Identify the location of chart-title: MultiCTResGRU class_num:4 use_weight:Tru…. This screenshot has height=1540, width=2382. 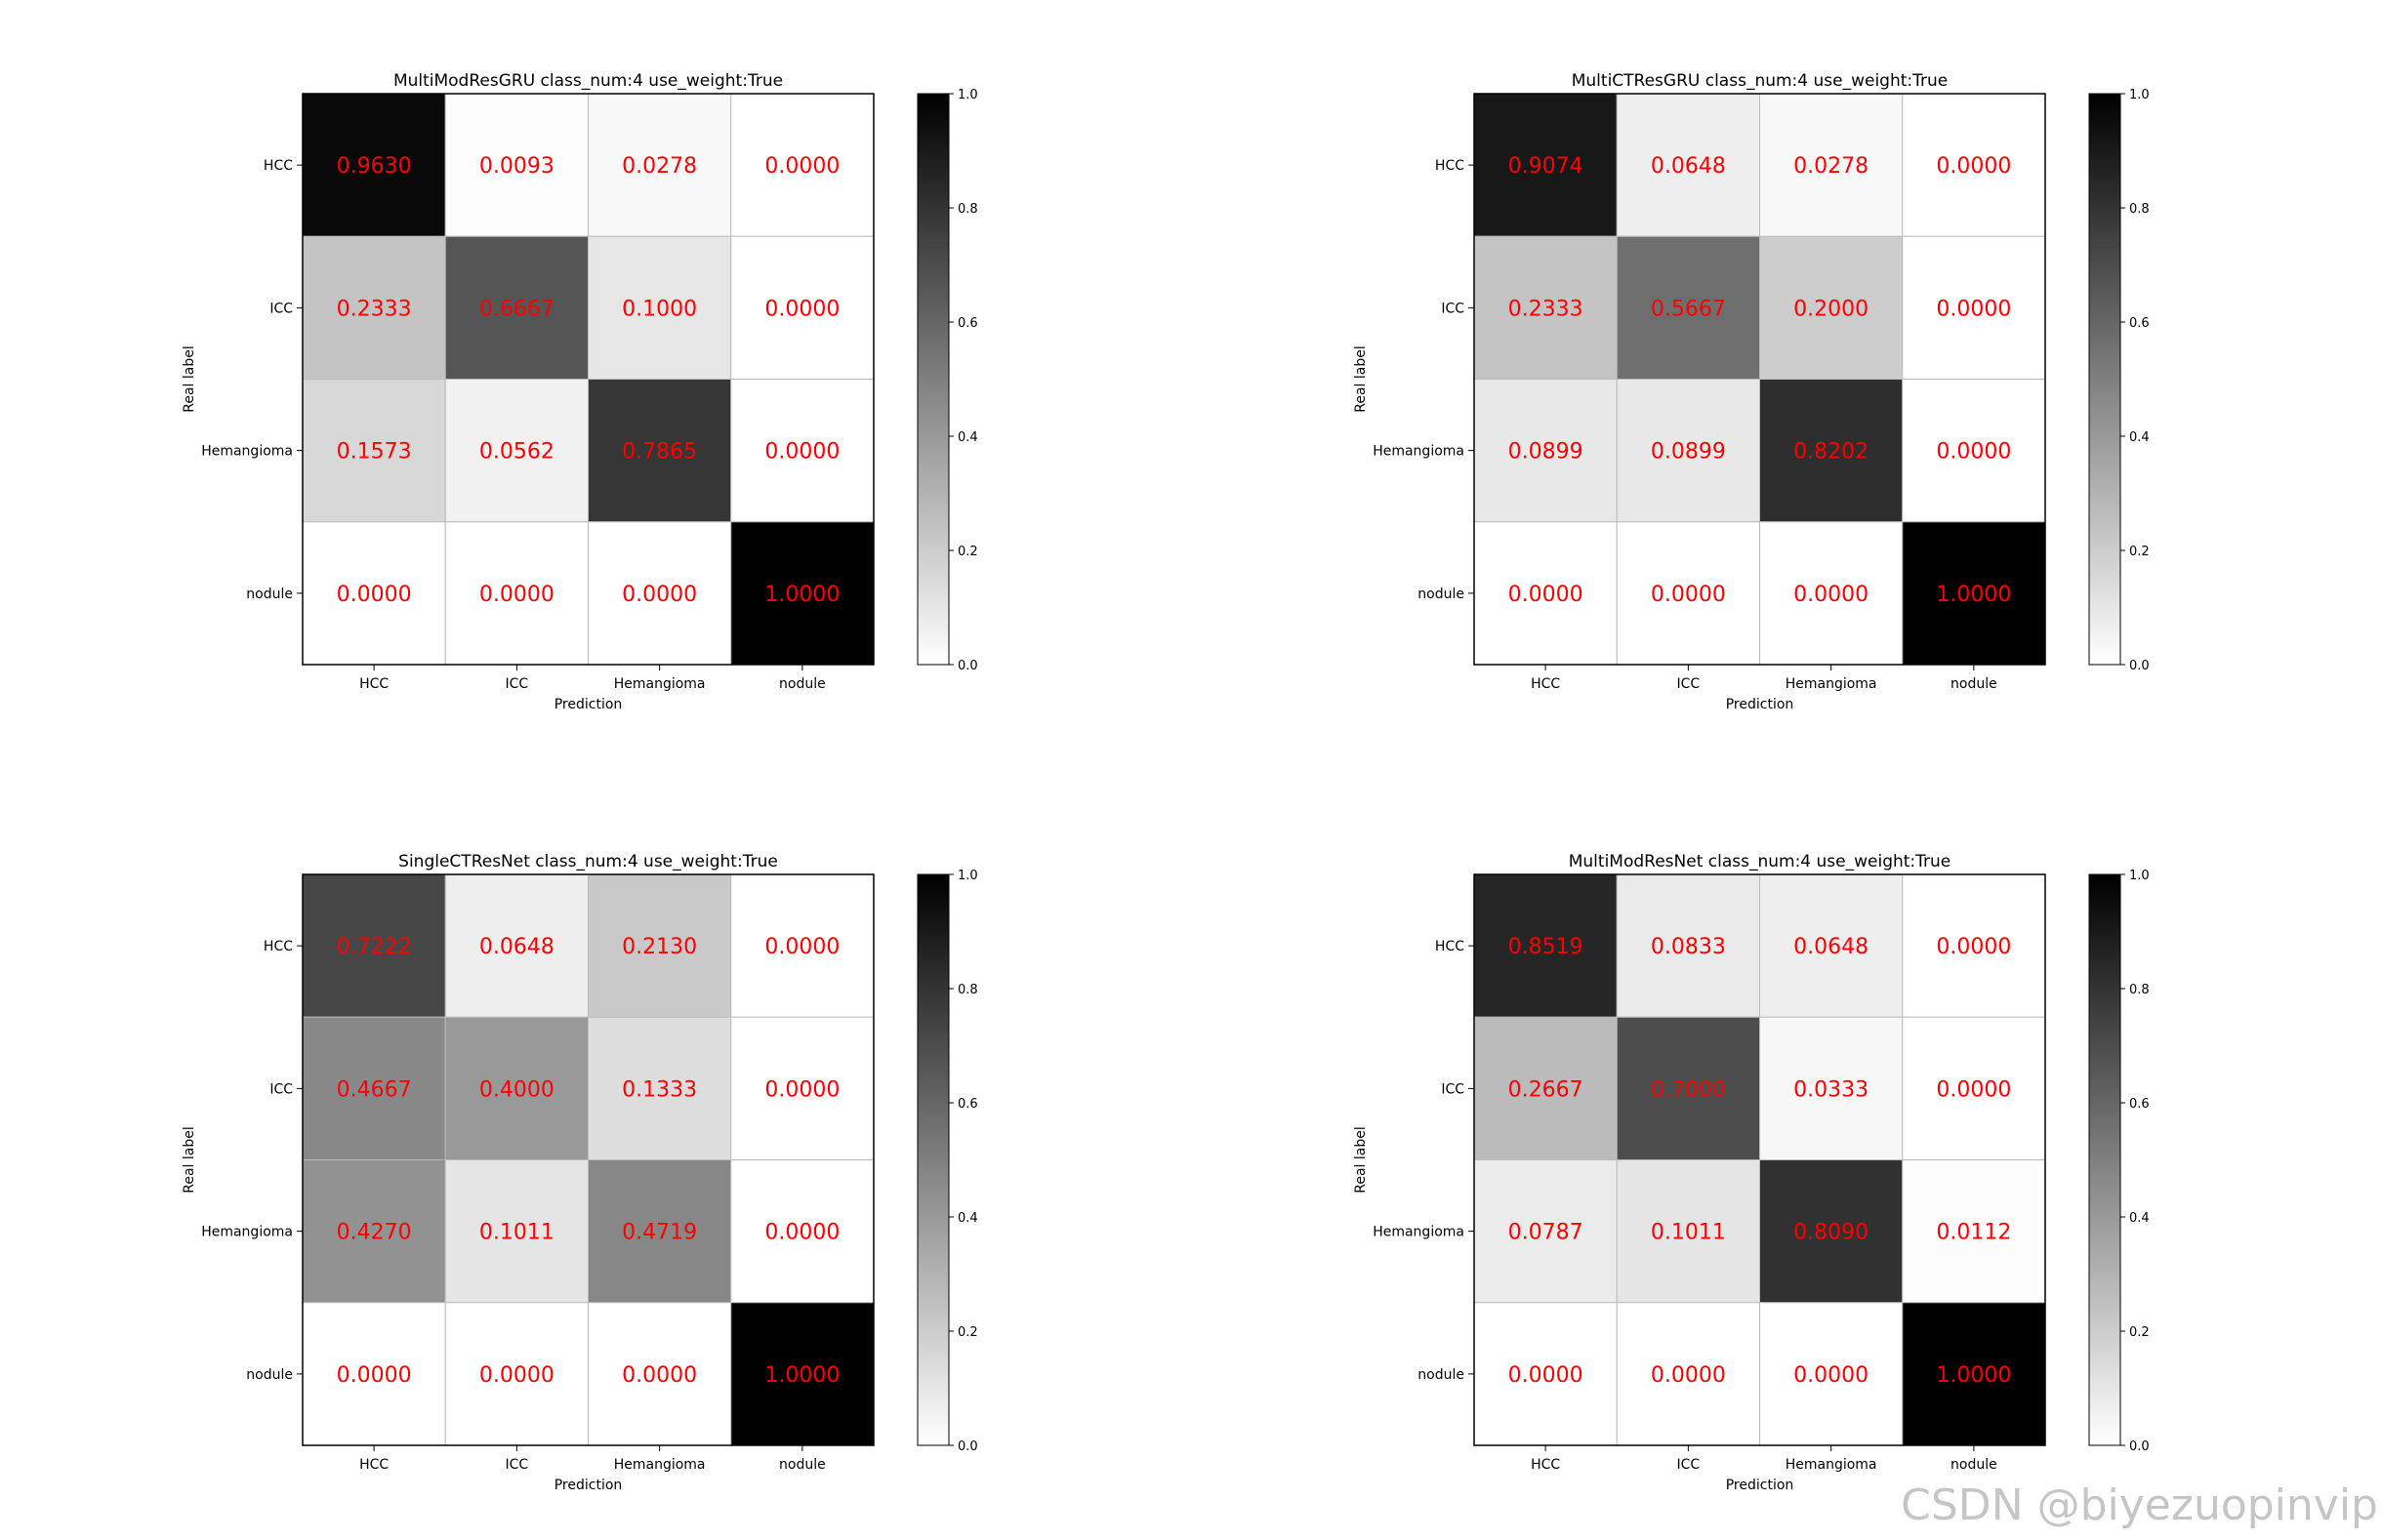
(1760, 81).